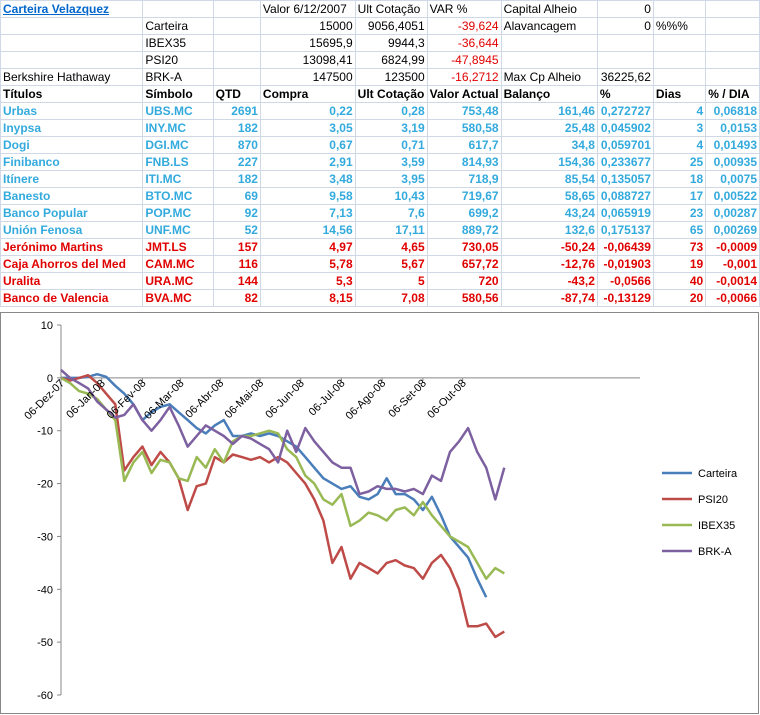  What do you see at coordinates (307, 179) in the screenshot?
I see `compra-cell: 3,48` at bounding box center [307, 179].